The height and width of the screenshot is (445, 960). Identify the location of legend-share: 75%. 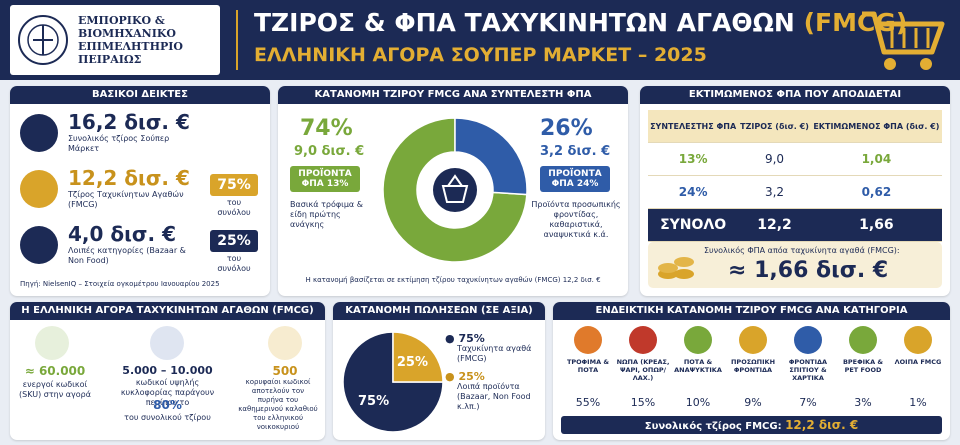
(471, 338).